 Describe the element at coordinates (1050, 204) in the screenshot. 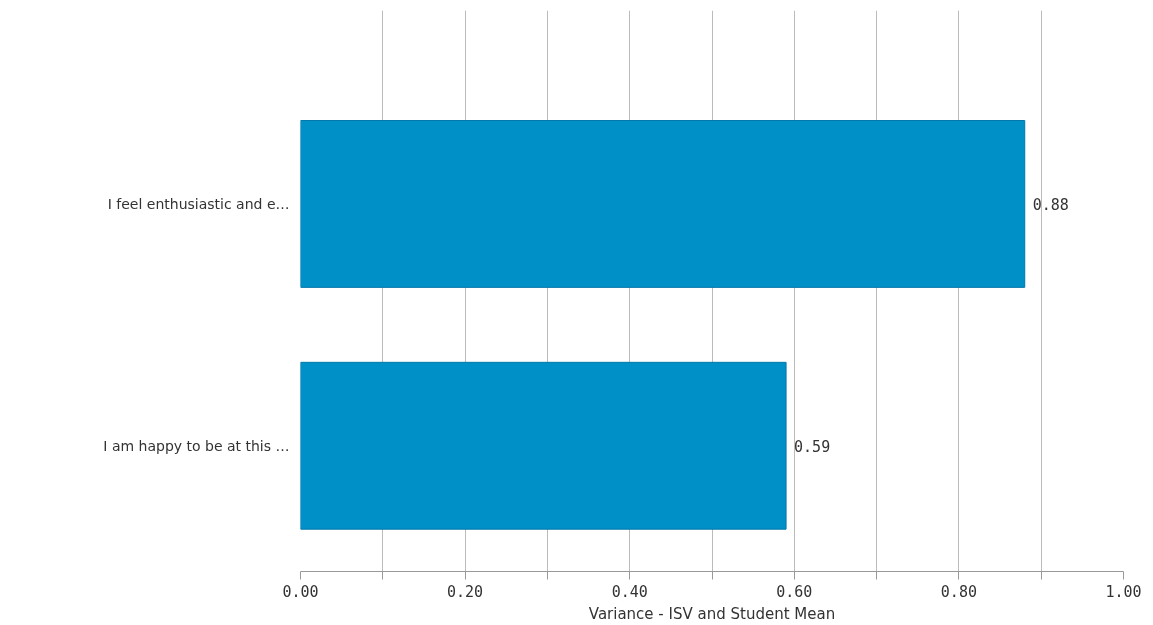

I see `data-label: 0.88` at that location.